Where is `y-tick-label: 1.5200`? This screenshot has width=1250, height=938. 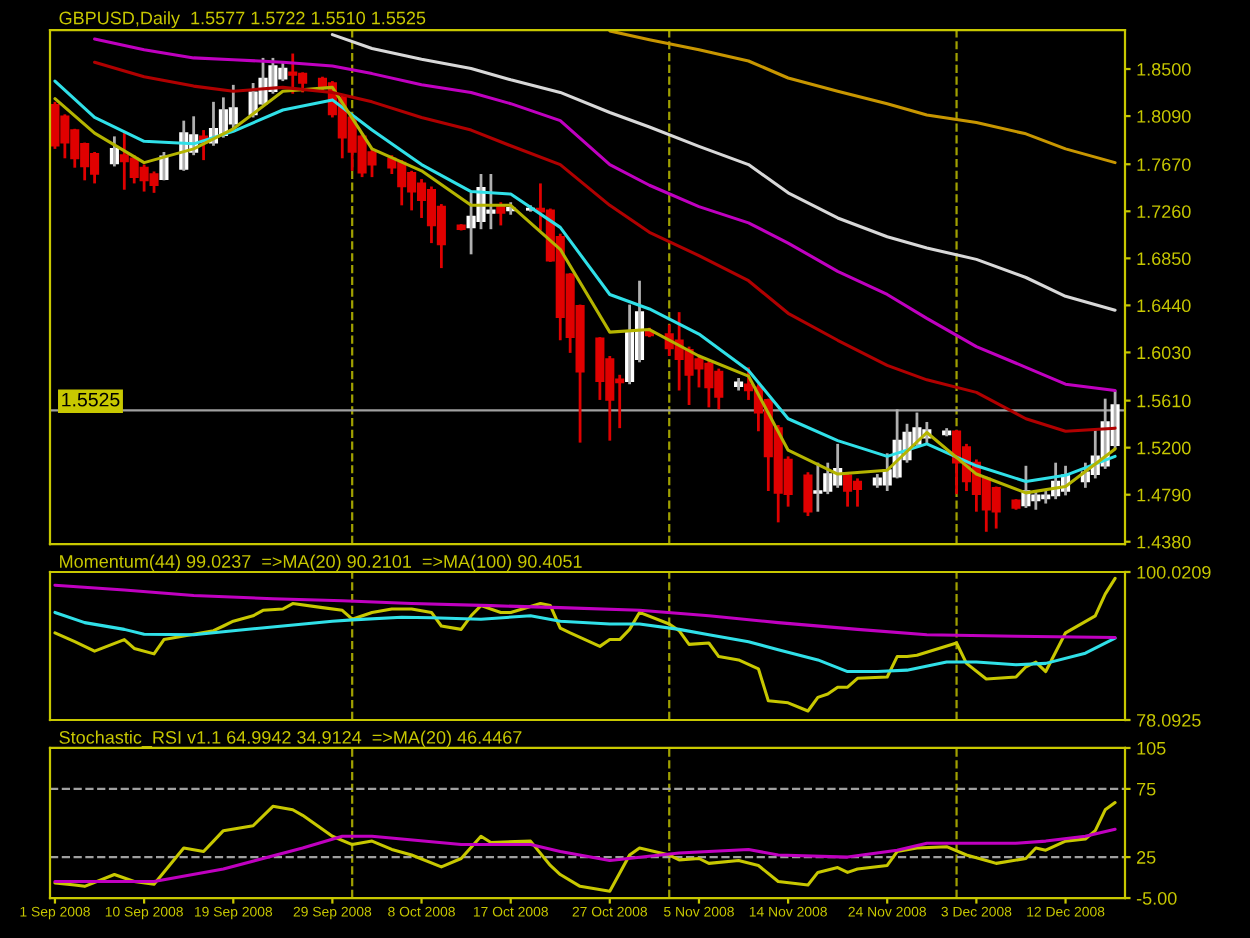 y-tick-label: 1.5200 is located at coordinates (1164, 448).